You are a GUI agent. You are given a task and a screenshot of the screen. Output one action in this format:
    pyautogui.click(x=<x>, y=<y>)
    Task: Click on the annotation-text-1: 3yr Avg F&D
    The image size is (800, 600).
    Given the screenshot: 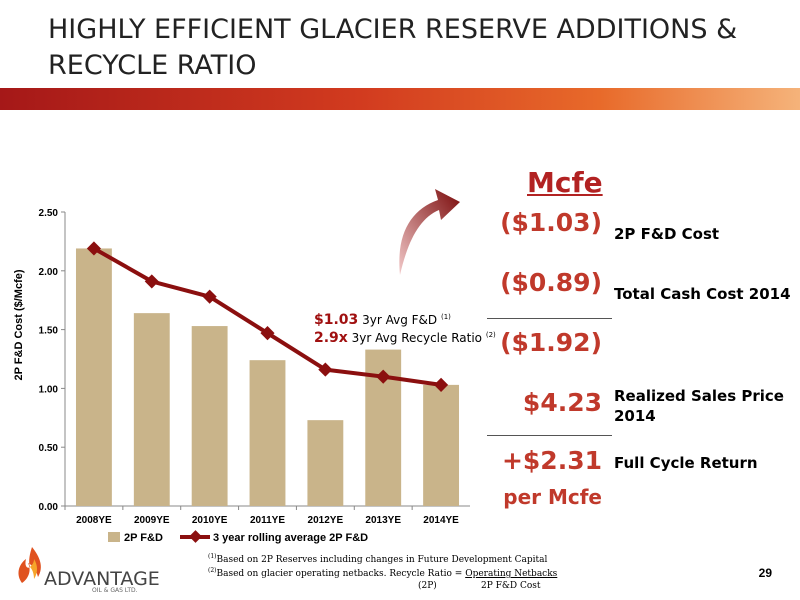 What is the action you would take?
    pyautogui.click(x=400, y=320)
    